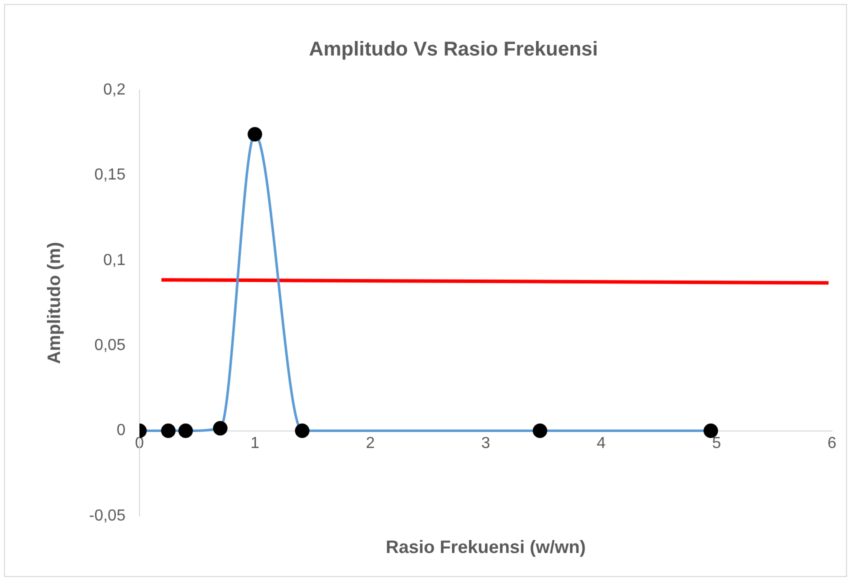  I want to click on x-axis-title: Rasio Frekuensi (w/wn), so click(486, 546).